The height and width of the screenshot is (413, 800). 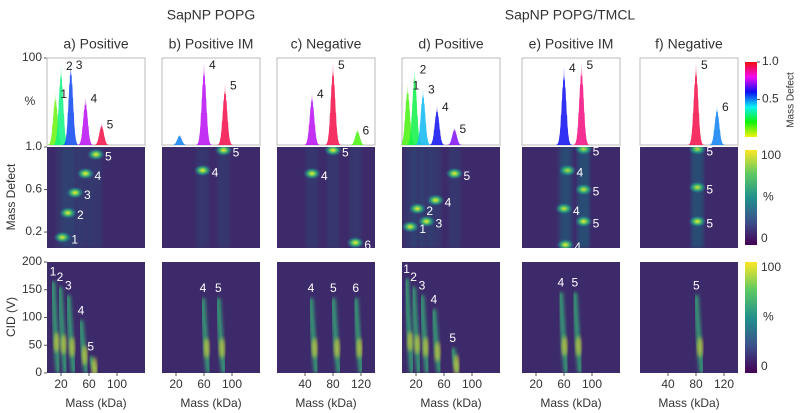 What do you see at coordinates (367, 245) in the screenshot?
I see `md-label: 6` at bounding box center [367, 245].